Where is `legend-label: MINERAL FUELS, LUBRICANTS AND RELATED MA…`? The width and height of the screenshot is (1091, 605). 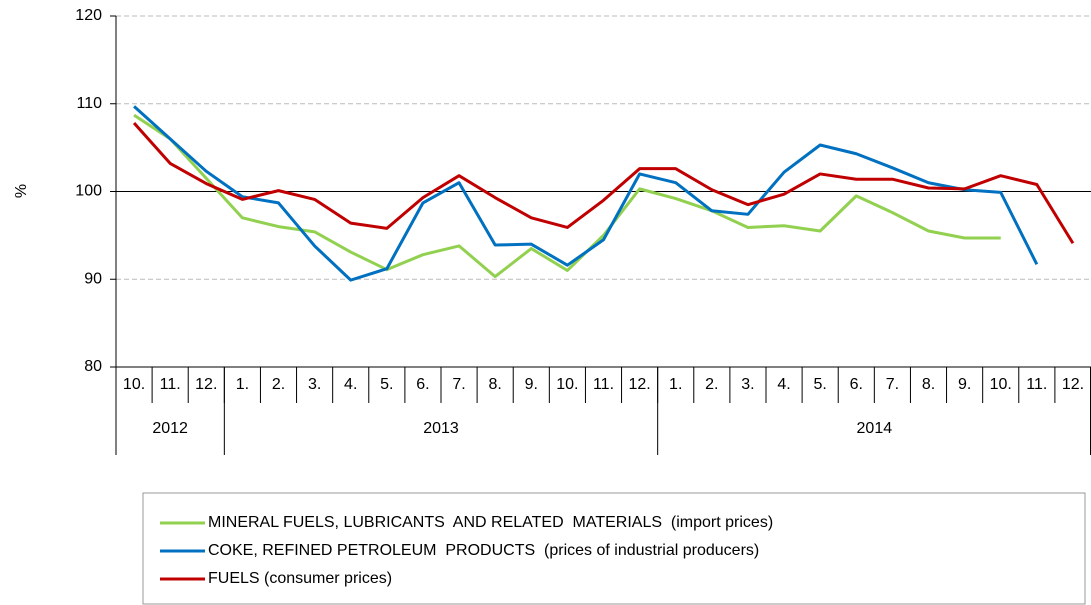
legend-label: MINERAL FUELS, LUBRICANTS AND RELATED MA… is located at coordinates (490, 522).